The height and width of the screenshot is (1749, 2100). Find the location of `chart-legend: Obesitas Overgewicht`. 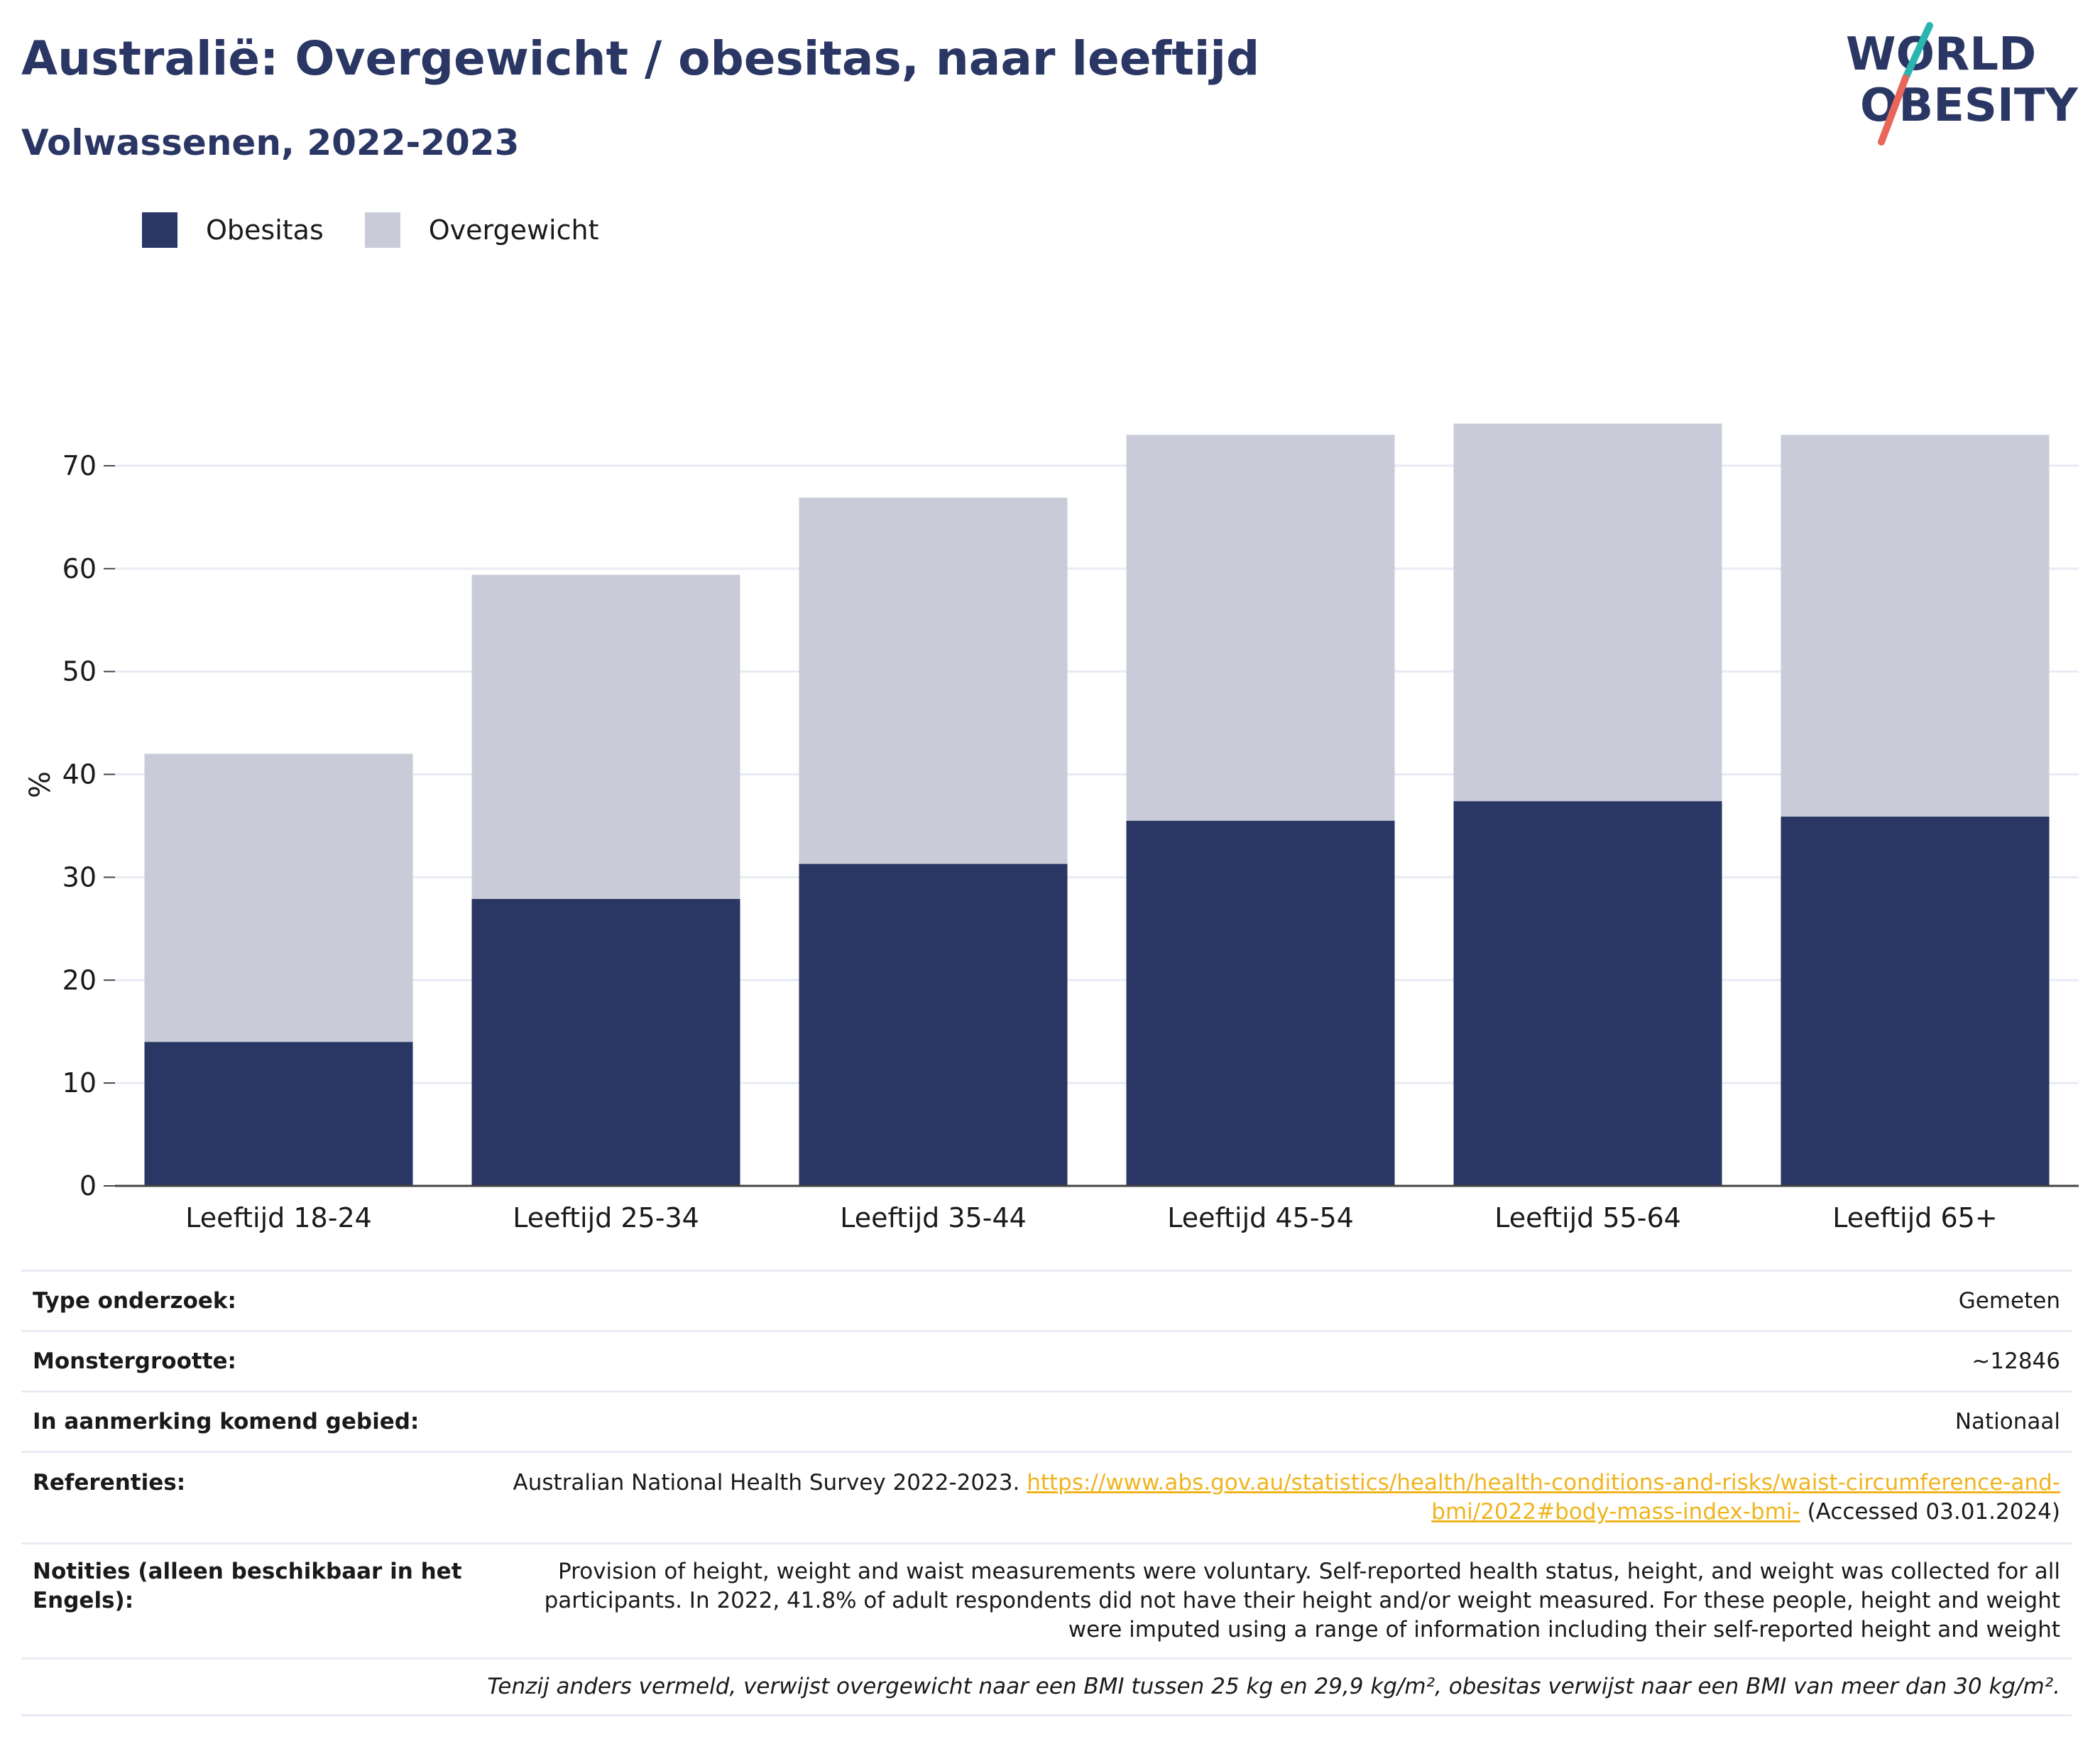

chart-legend: Obesitas Overgewicht is located at coordinates (391, 230).